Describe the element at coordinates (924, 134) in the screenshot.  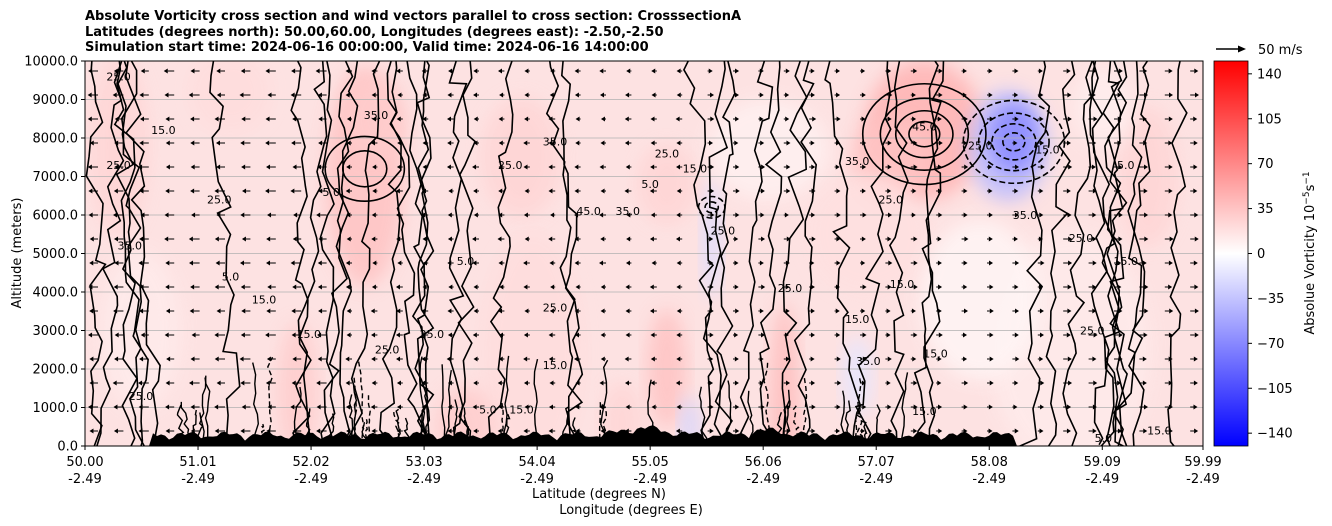
I see `contour-ring` at that location.